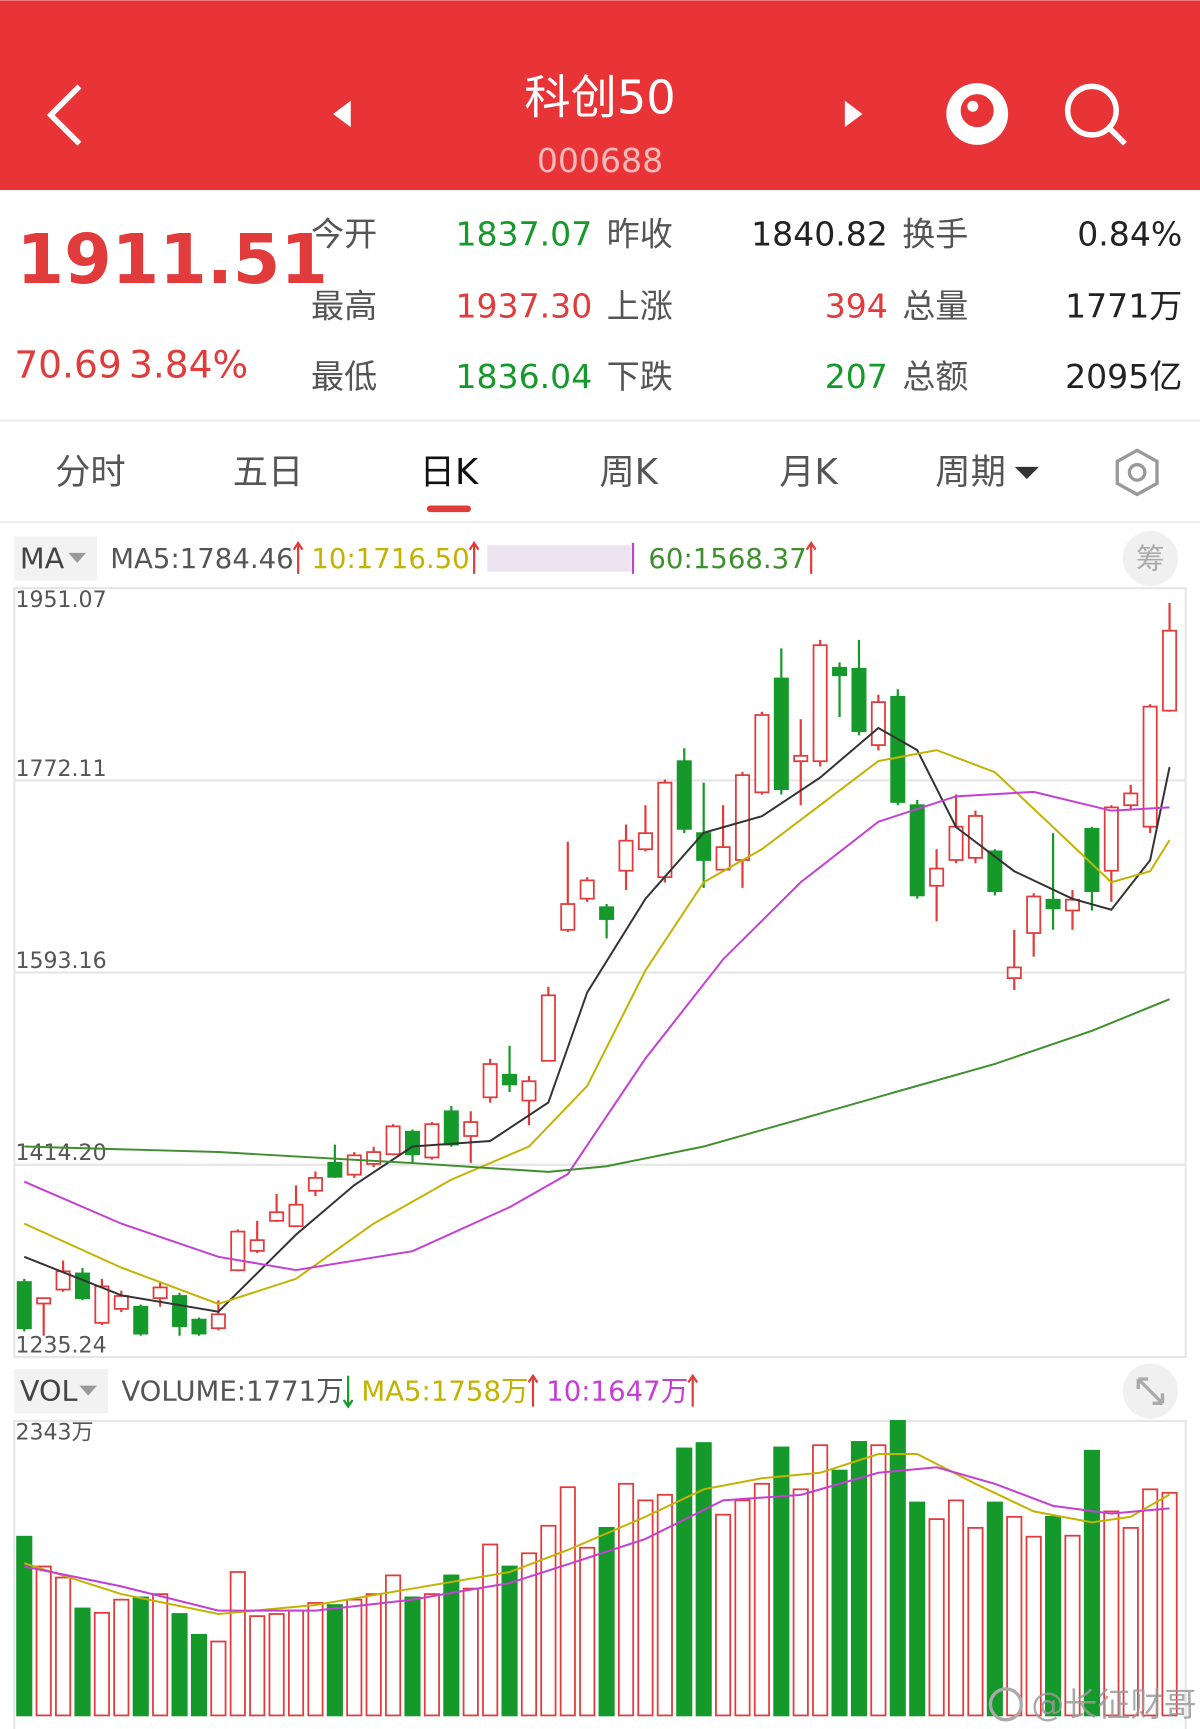 The height and width of the screenshot is (1729, 1200). I want to click on volume-ma-line, so click(597, 1534).